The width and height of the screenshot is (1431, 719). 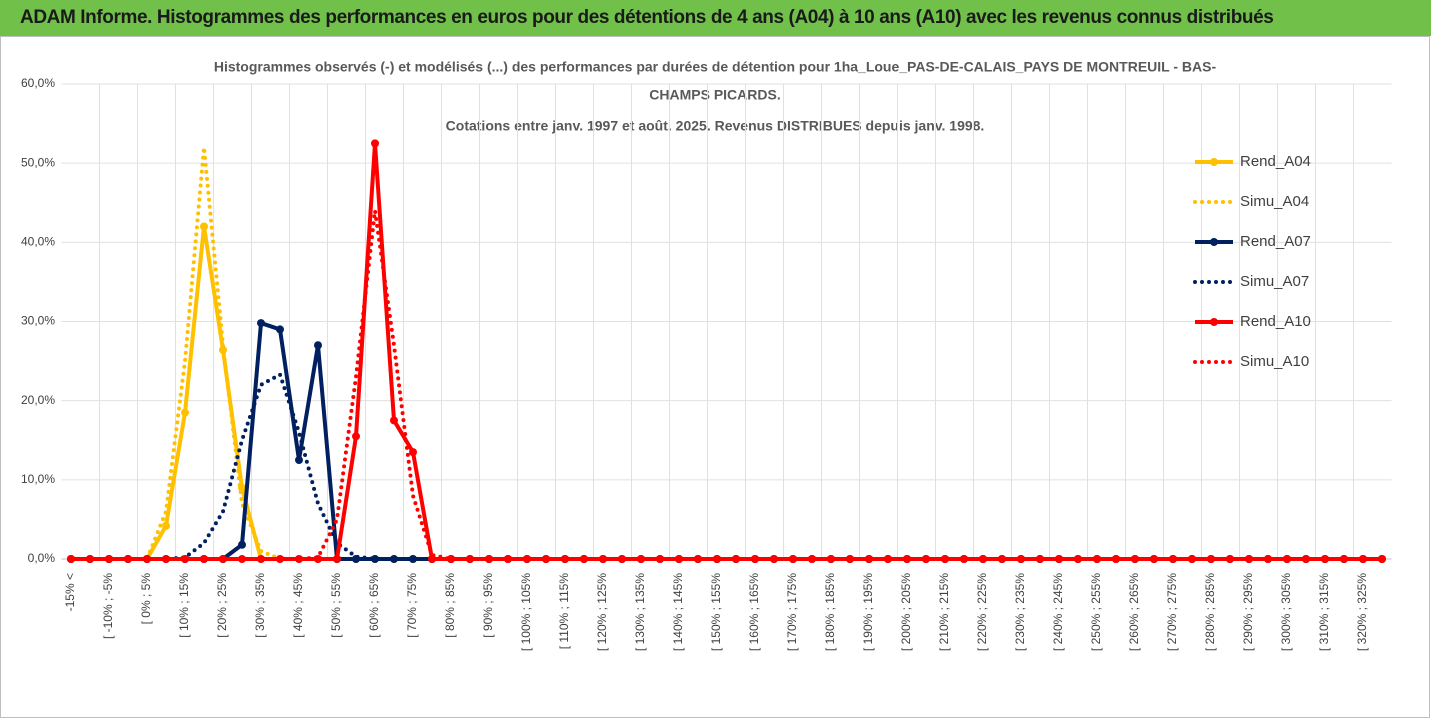 What do you see at coordinates (70, 592) in the screenshot?
I see `x-tick-label: -15% <` at bounding box center [70, 592].